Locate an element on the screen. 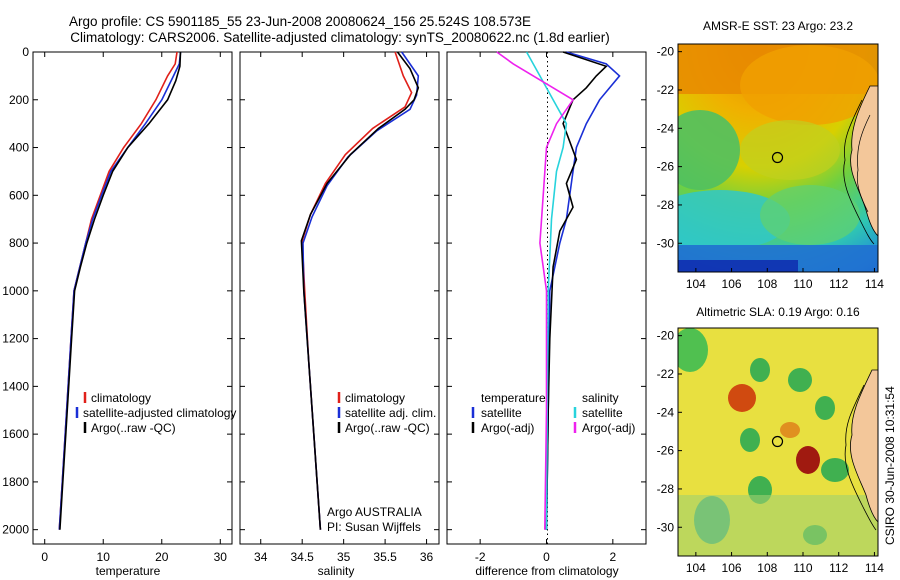 The height and width of the screenshot is (580, 900). sst-map-frame is located at coordinates (778, 158).